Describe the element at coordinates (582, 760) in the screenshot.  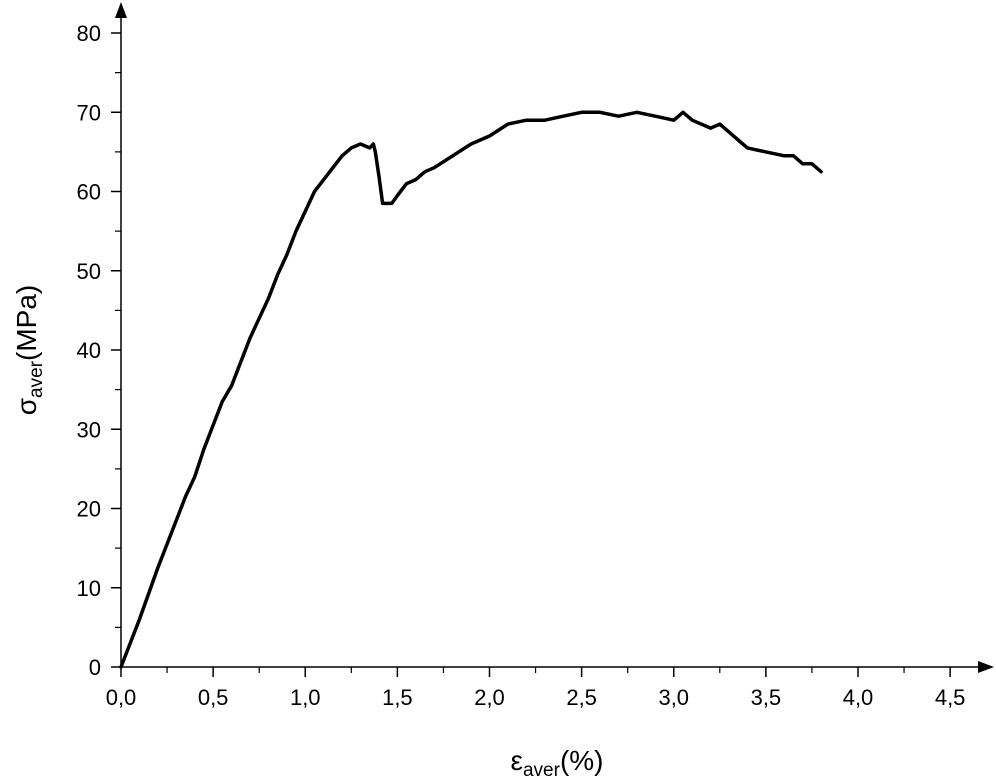
I see `x-axis-unit: (%)` at that location.